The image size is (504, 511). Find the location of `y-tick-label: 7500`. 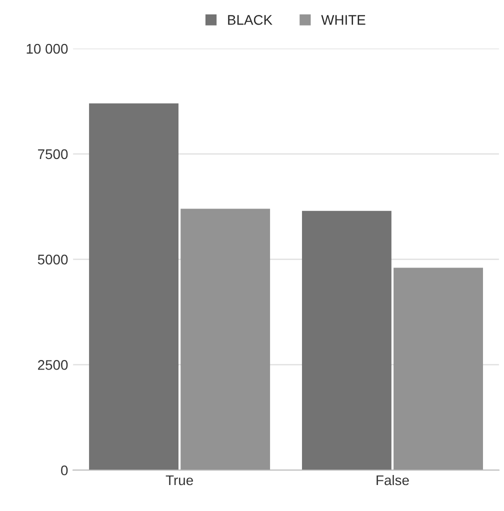

y-tick-label: 7500 is located at coordinates (53, 154).